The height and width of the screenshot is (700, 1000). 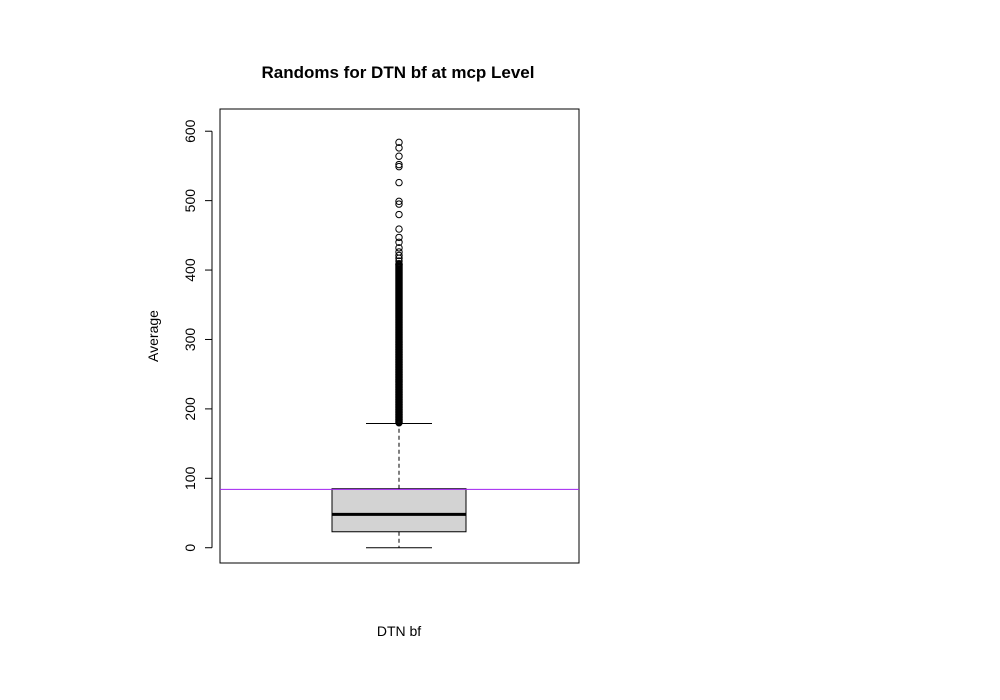 I want to click on y-axis-label: Average, so click(x=153, y=336).